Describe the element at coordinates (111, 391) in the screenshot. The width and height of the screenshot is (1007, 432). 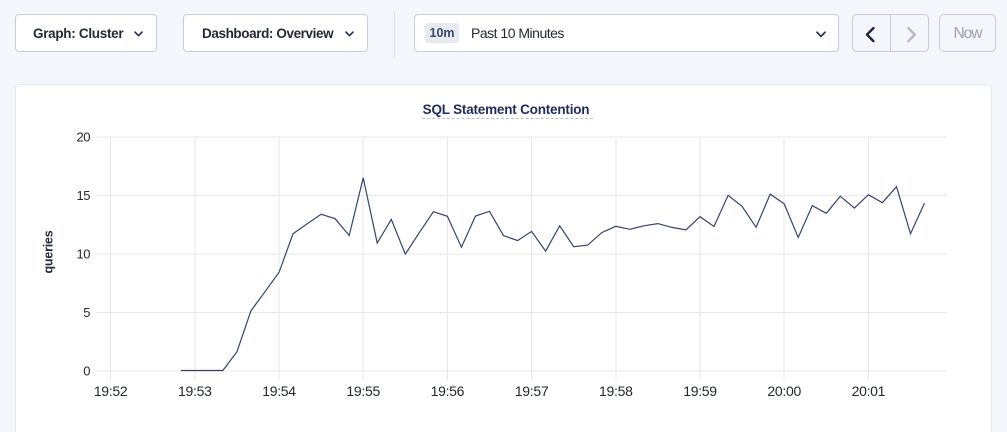
I see `svg-text: 19:52` at that location.